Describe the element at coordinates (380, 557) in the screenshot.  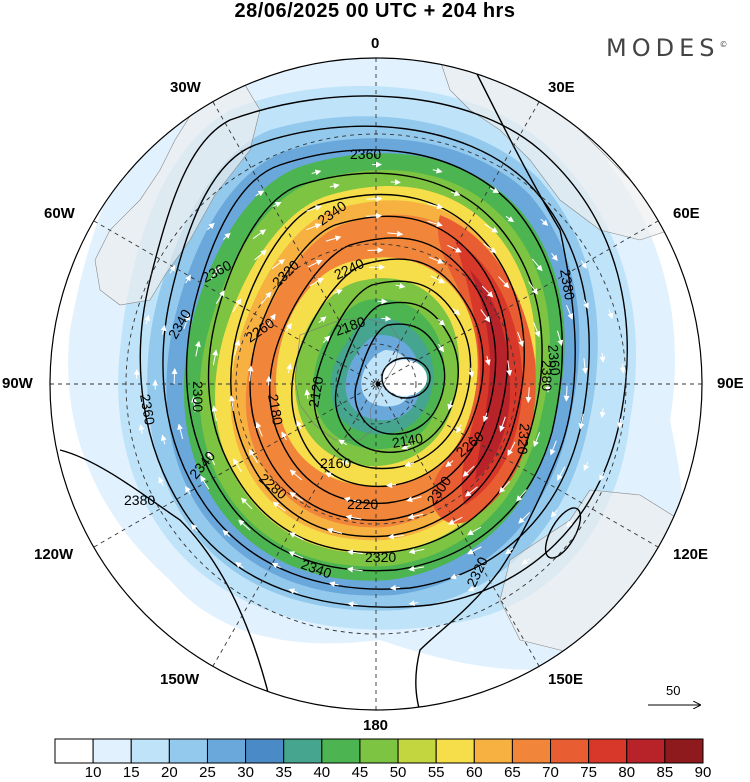
I see `contour-label: 2320` at that location.